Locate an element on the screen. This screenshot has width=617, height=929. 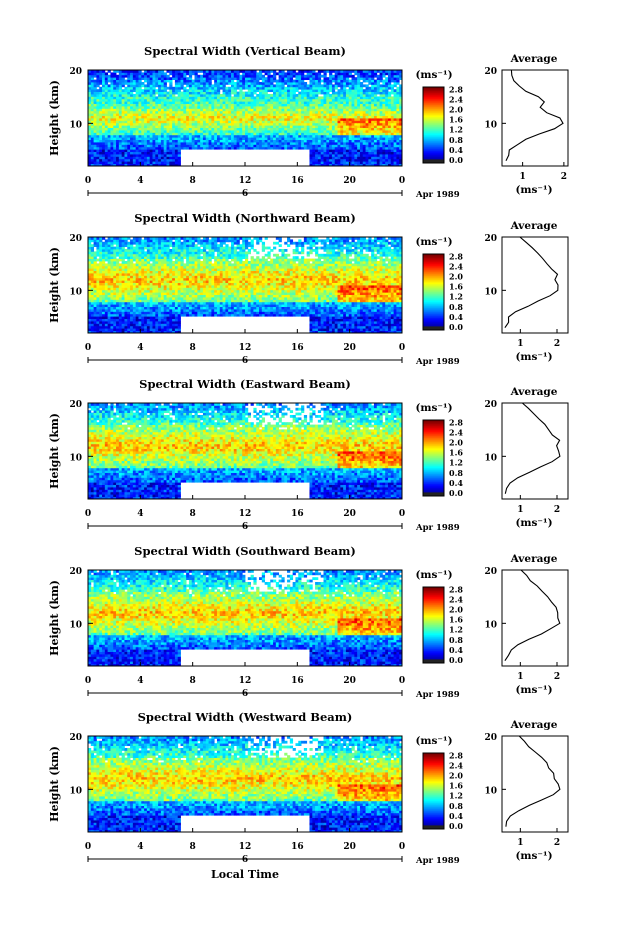
colorbar-tick-label: 2.4 is located at coordinates (456, 99).